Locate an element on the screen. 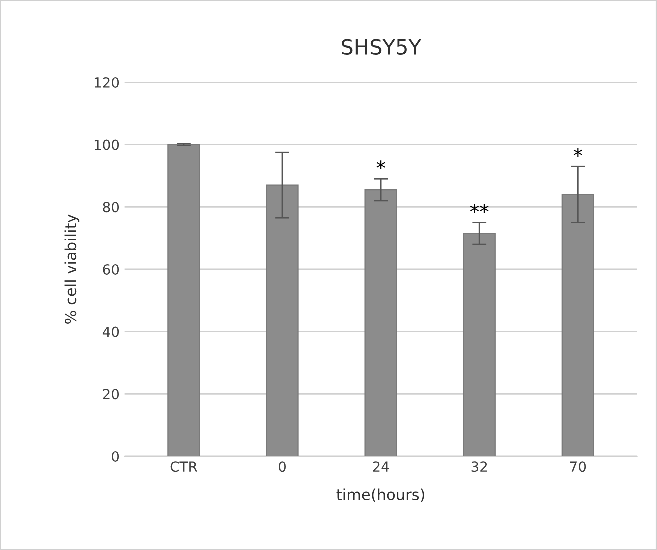  x-tick-label: 24 is located at coordinates (381, 467).